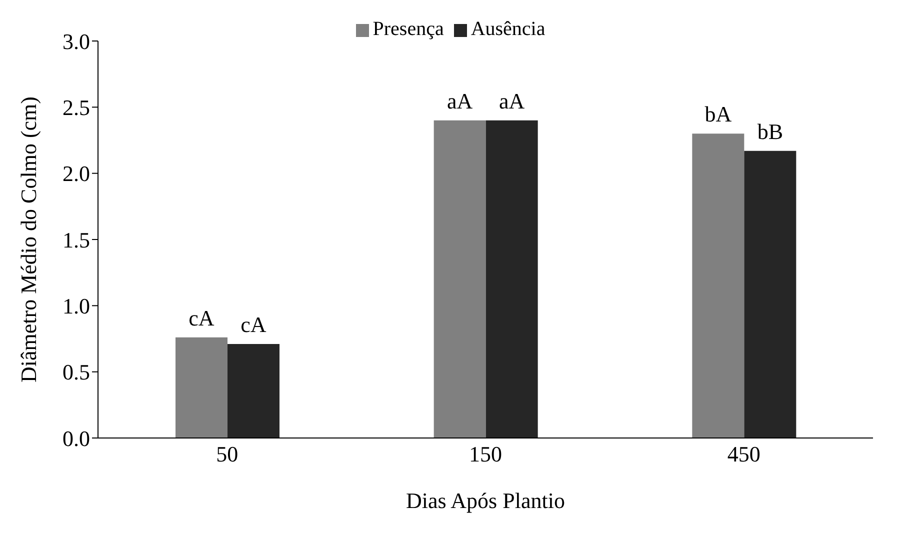 This screenshot has width=897, height=535. I want to click on y-tick-label: 2.0, so click(76, 173).